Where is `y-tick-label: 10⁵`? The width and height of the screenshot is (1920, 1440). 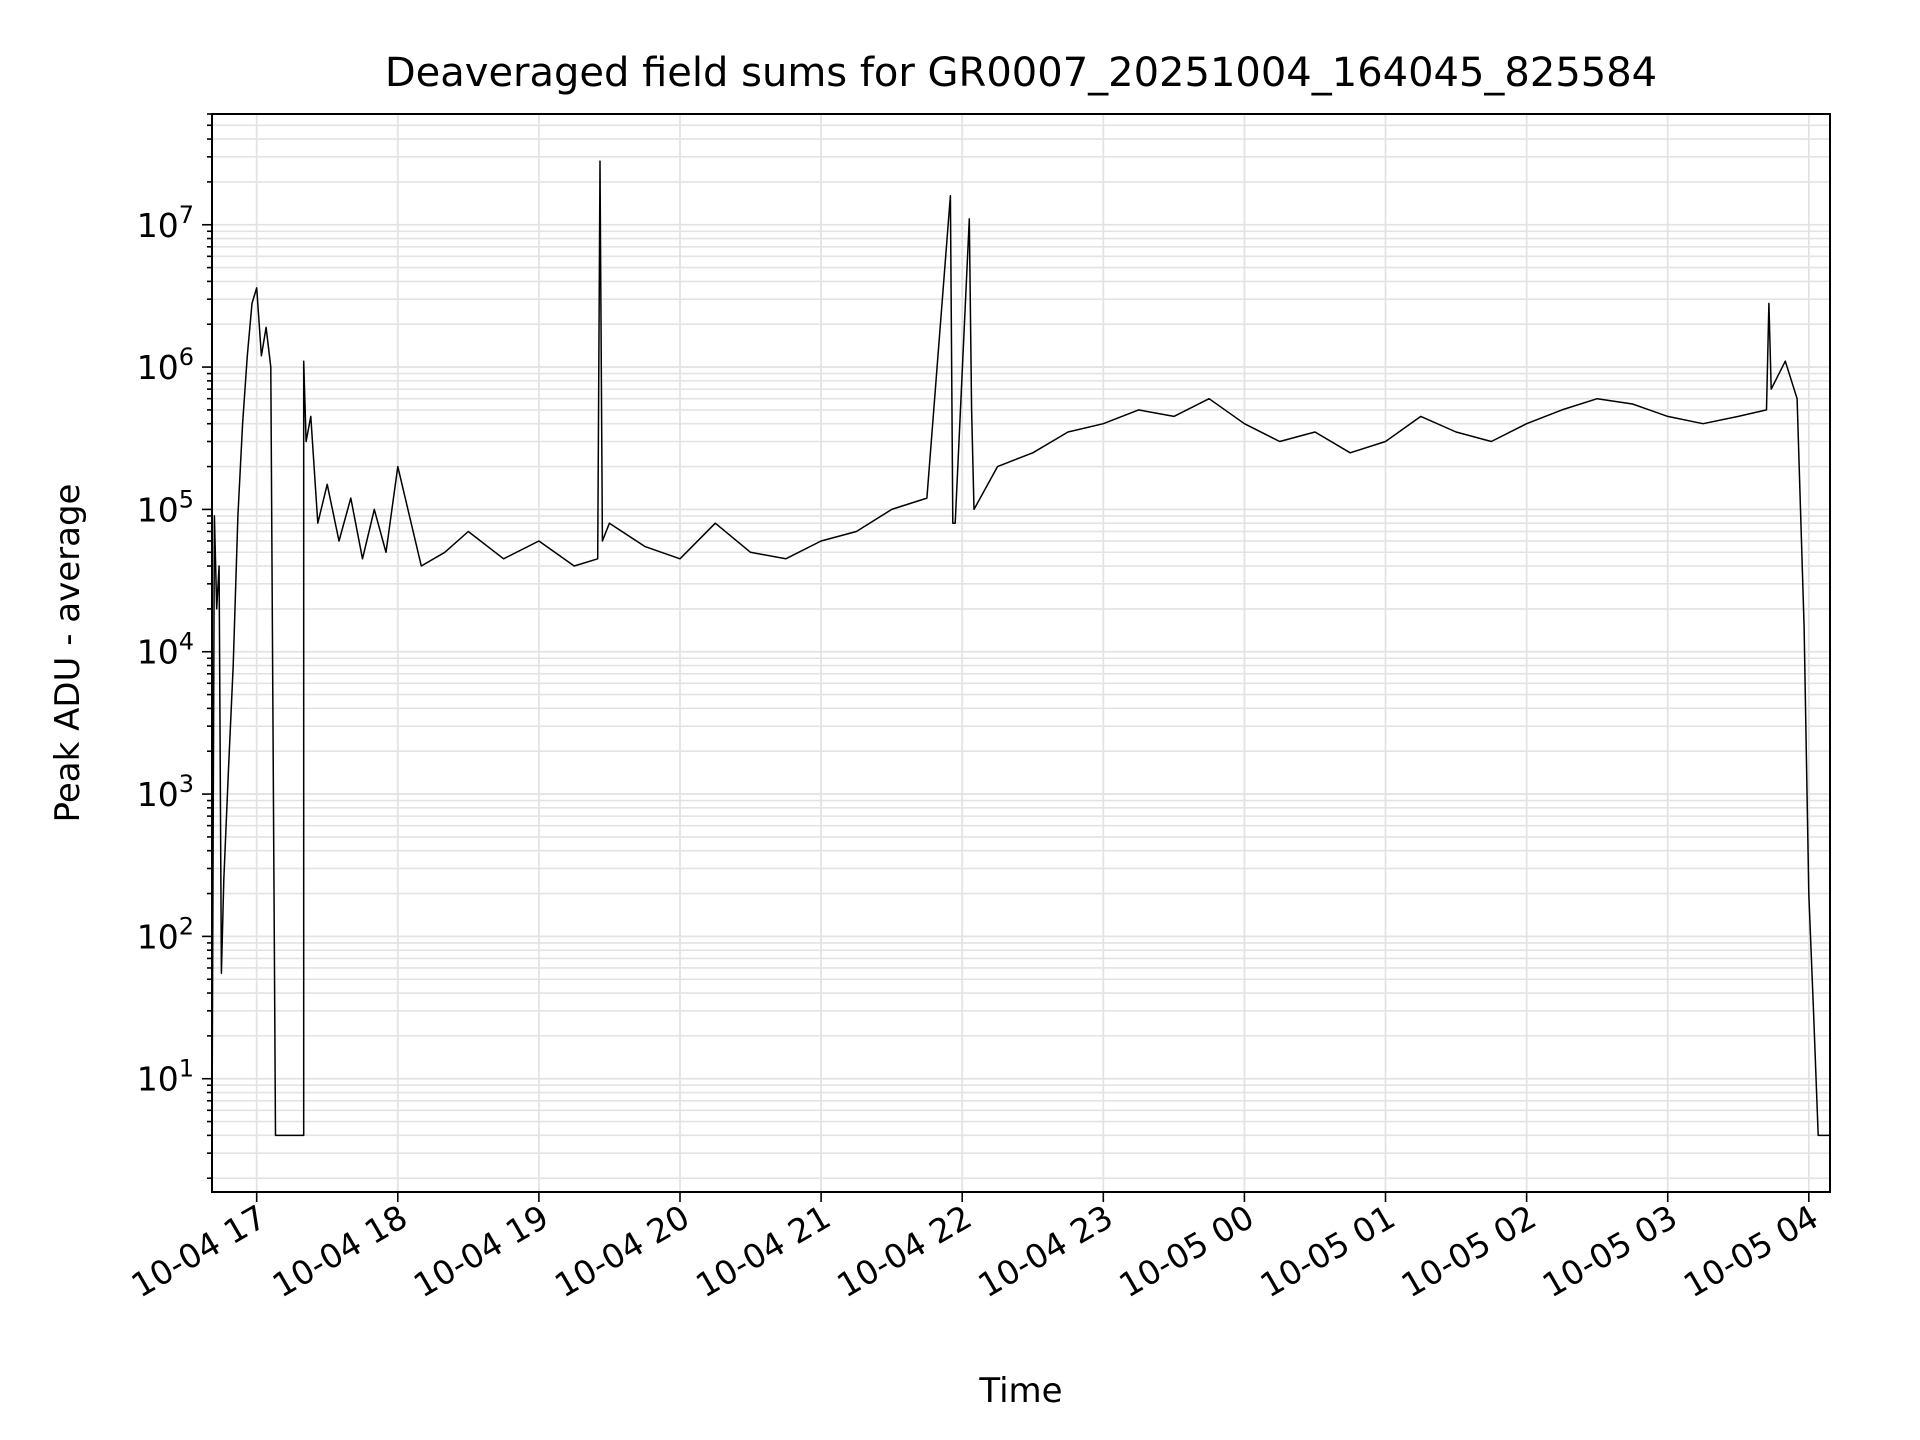 y-tick-label: 10⁵ is located at coordinates (165, 507).